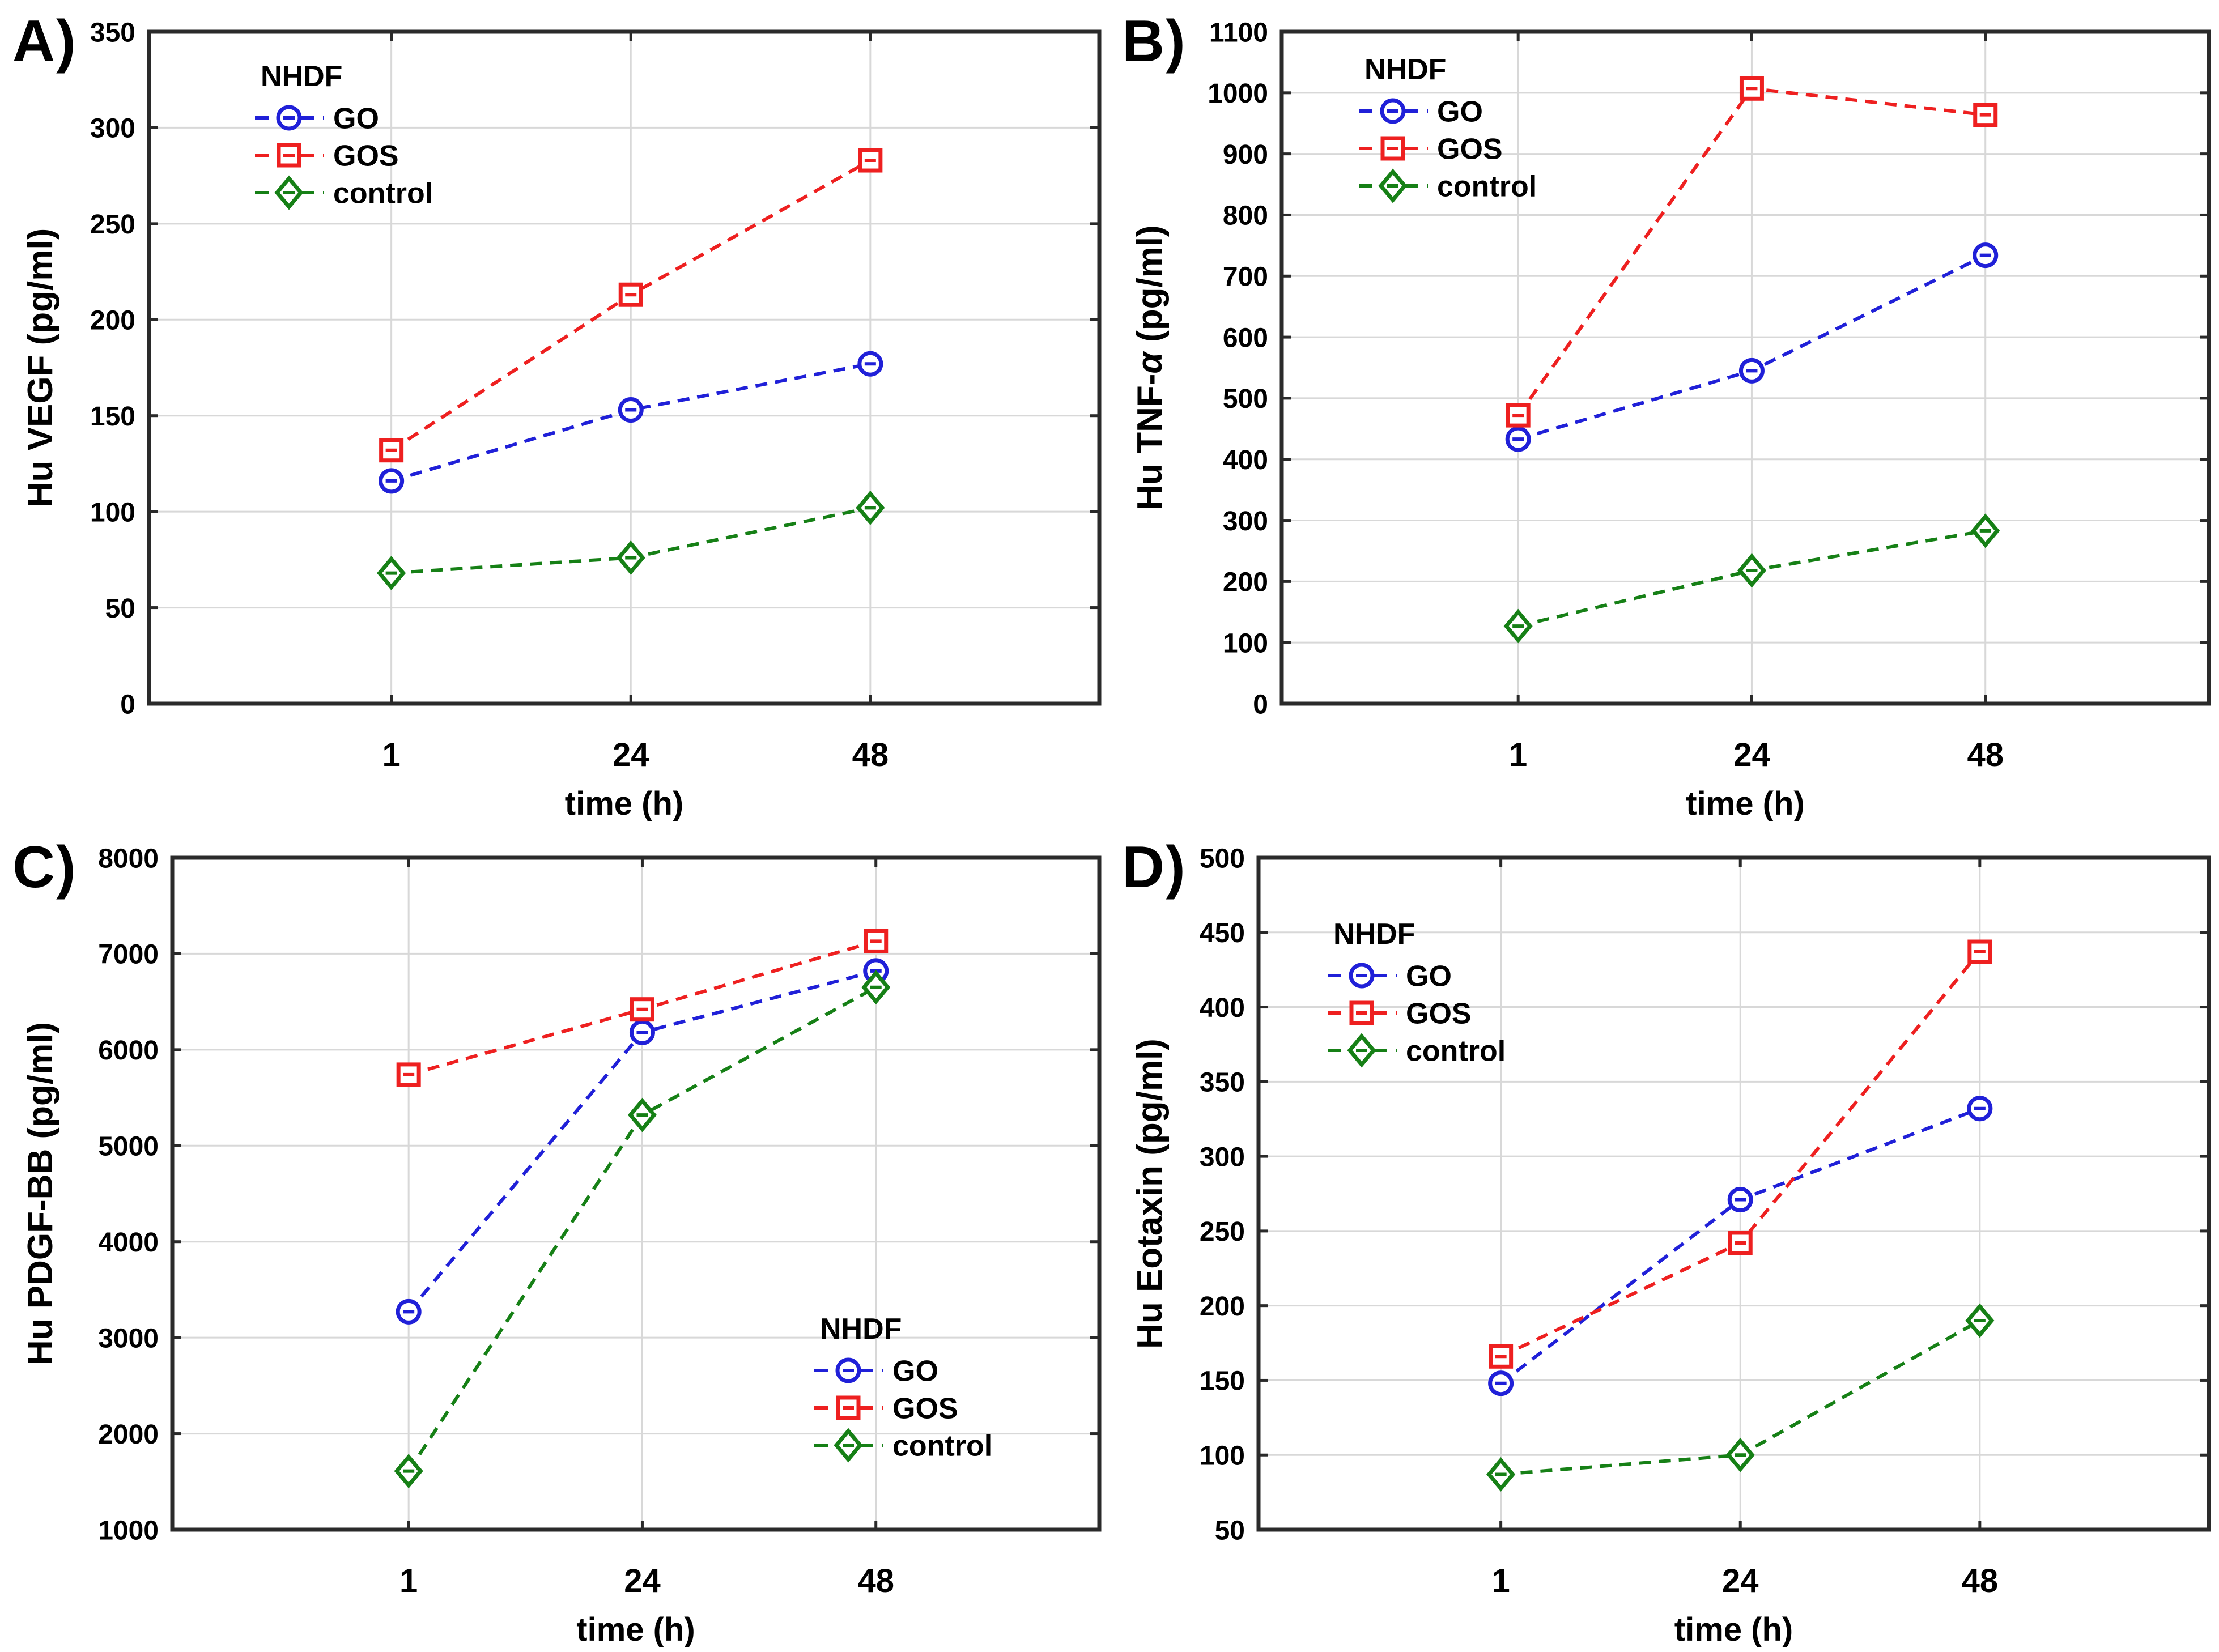  I want to click on y-tick-label: 450, so click(1222, 933).